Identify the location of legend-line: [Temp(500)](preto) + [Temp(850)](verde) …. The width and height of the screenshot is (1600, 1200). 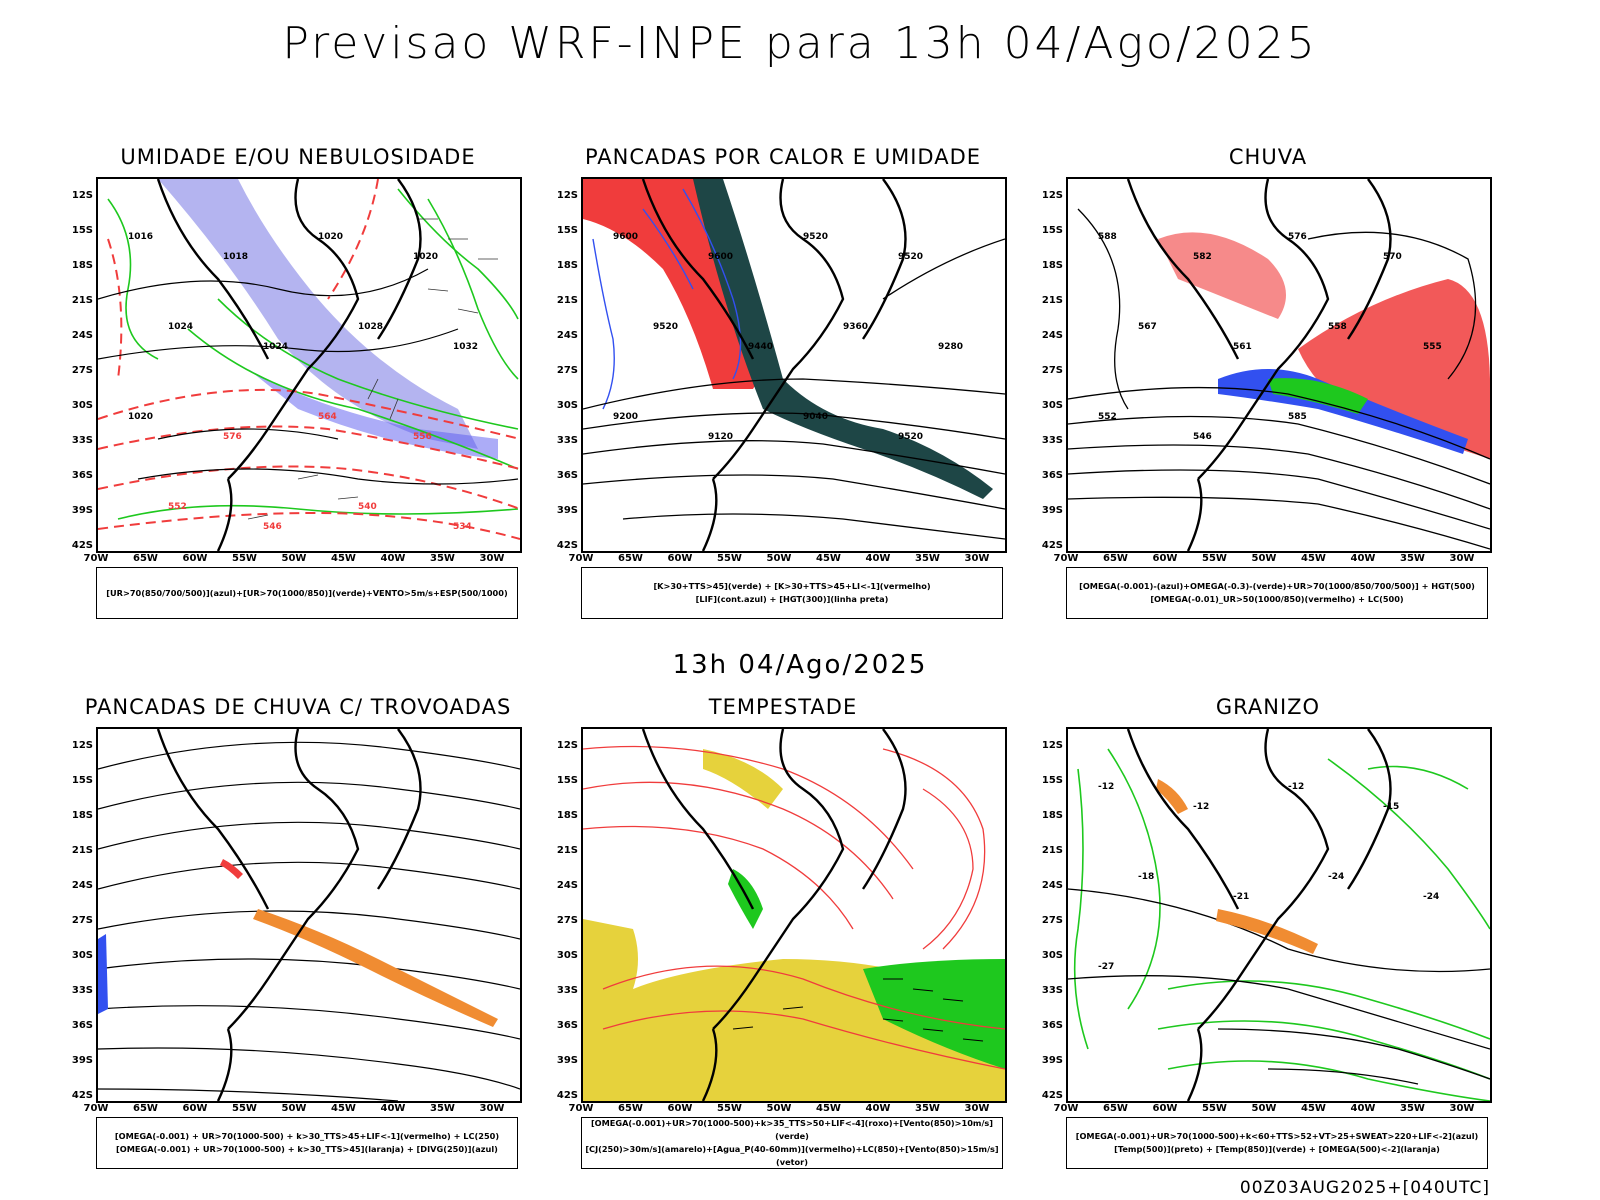
(1277, 1149).